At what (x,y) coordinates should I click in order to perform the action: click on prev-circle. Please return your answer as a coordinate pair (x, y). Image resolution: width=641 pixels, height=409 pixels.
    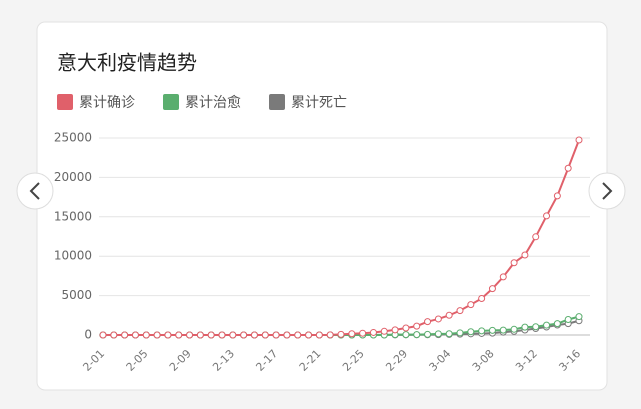
    Looking at the image, I should click on (35, 191).